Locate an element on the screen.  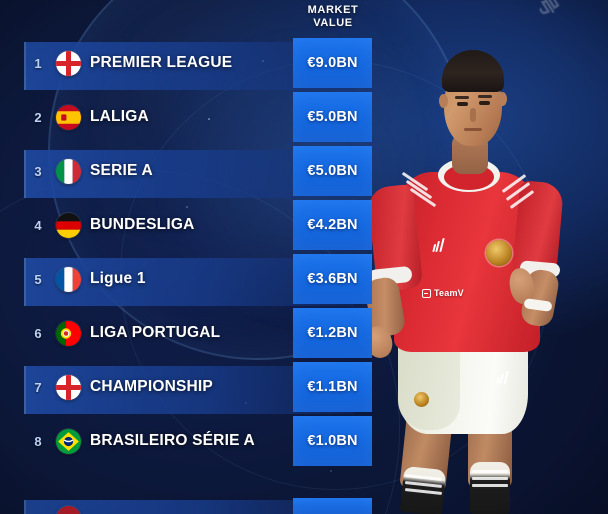
value-box: €3.6BN is located at coordinates (332, 279).